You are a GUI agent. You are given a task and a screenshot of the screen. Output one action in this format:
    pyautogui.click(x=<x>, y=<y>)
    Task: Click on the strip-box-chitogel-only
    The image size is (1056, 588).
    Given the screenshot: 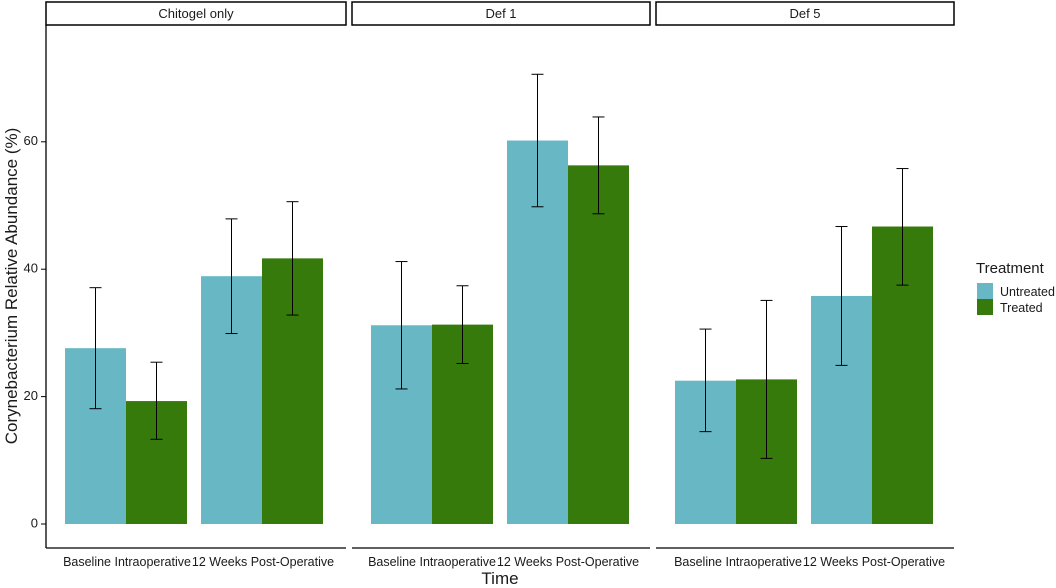 What is the action you would take?
    pyautogui.click(x=196, y=13)
    